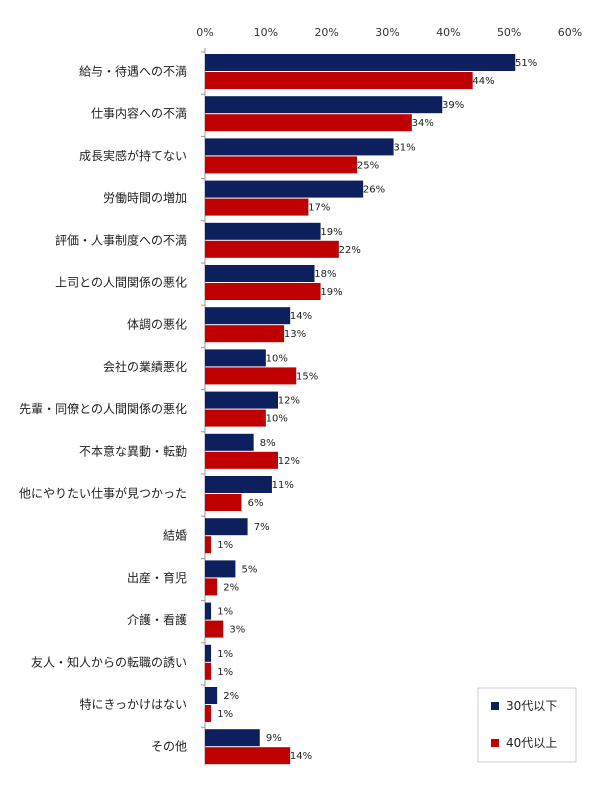  I want to click on category-label: 結婚, so click(175, 536).